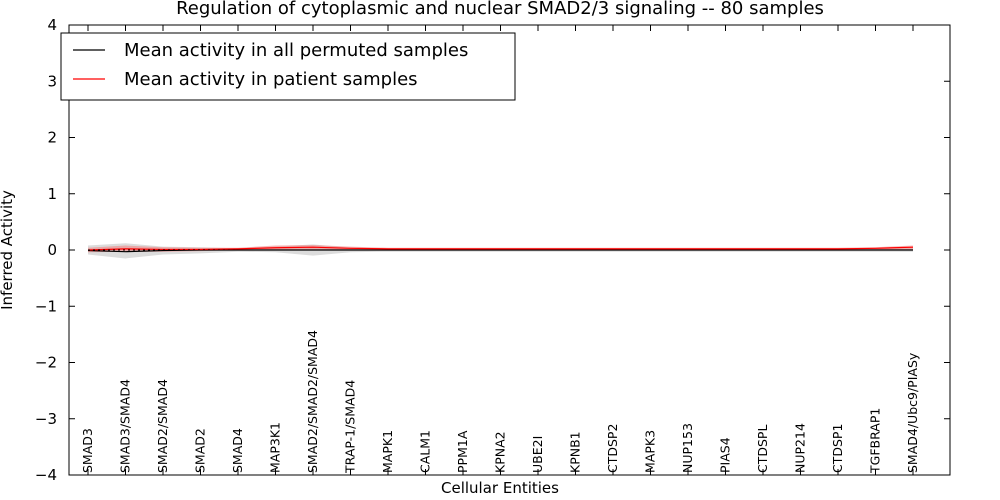  Describe the element at coordinates (800, 448) in the screenshot. I see `x-tick-label-nup214: NUP214` at that location.